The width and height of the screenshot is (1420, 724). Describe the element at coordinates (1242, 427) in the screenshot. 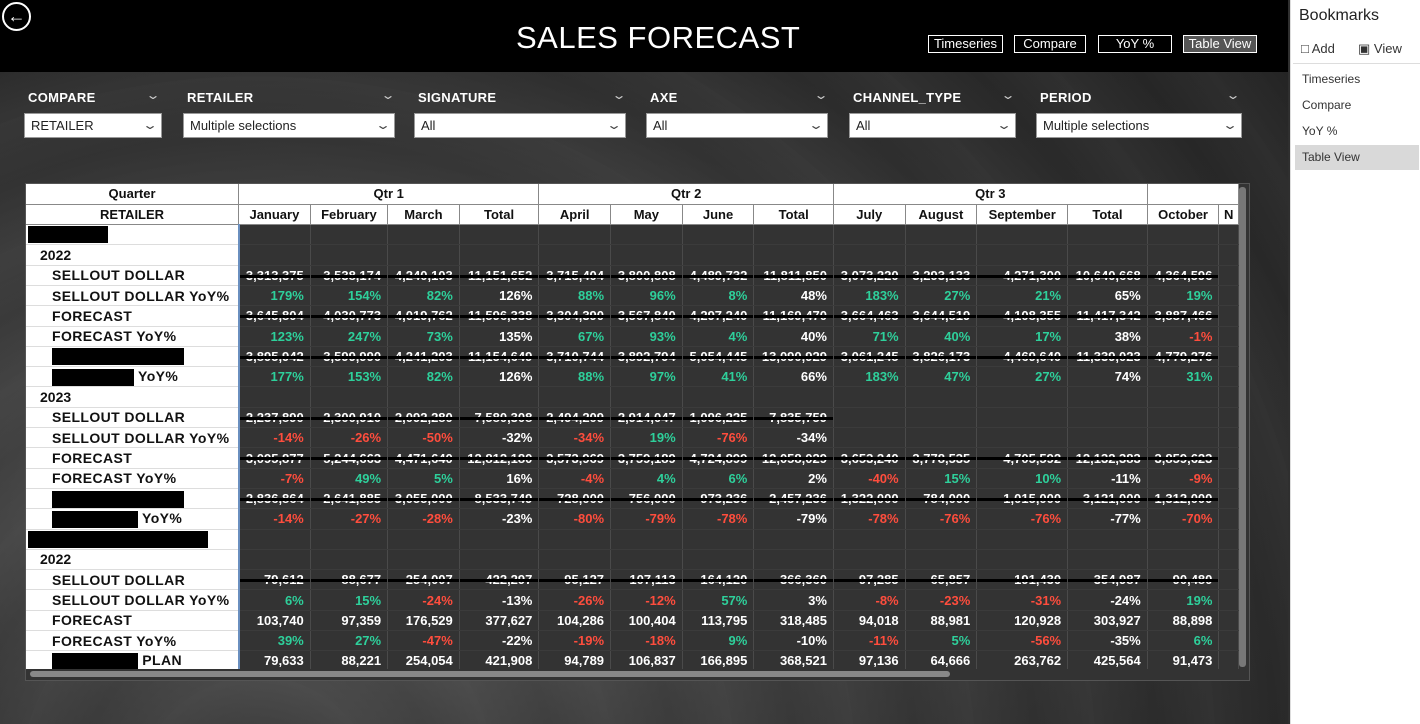

I see `vertical-scrollbar` at that location.